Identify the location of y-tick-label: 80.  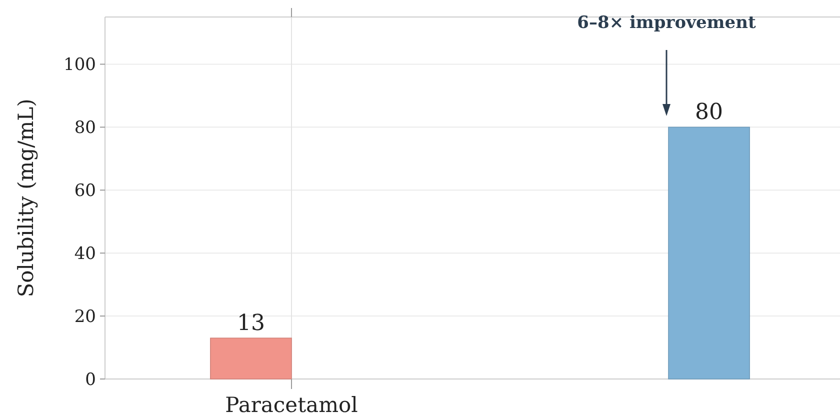
(85, 128).